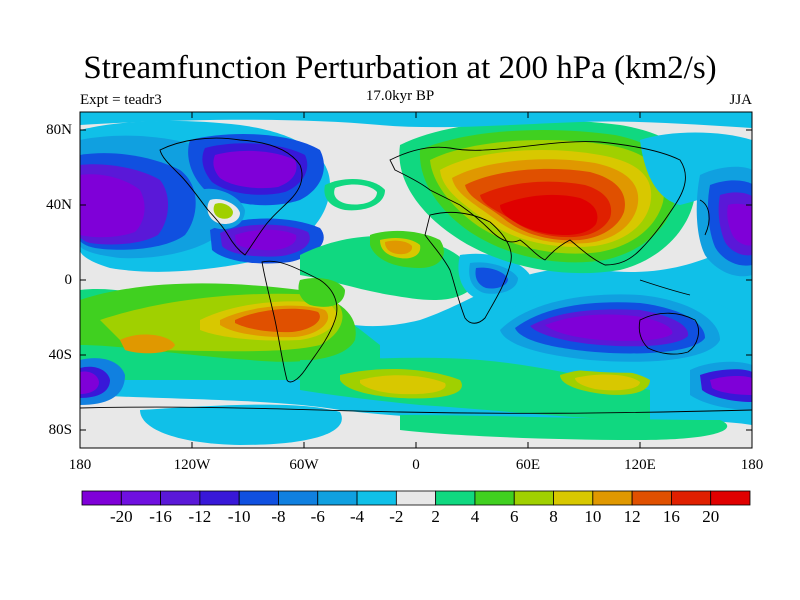  I want to click on colorbar-tick-label: 6, so click(514, 516).